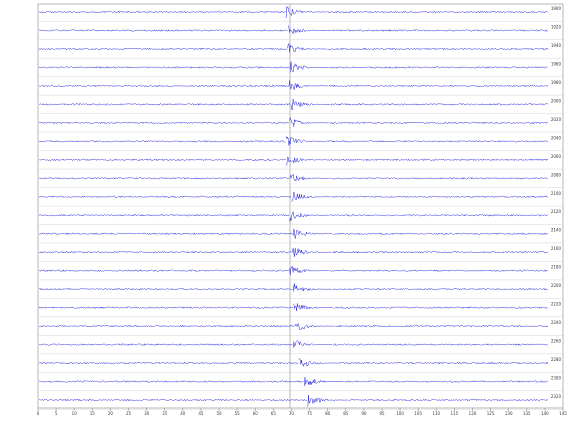 Image resolution: width=580 pixels, height=440 pixels. What do you see at coordinates (310, 413) in the screenshot?
I see `x-tick-label: 75` at bounding box center [310, 413].